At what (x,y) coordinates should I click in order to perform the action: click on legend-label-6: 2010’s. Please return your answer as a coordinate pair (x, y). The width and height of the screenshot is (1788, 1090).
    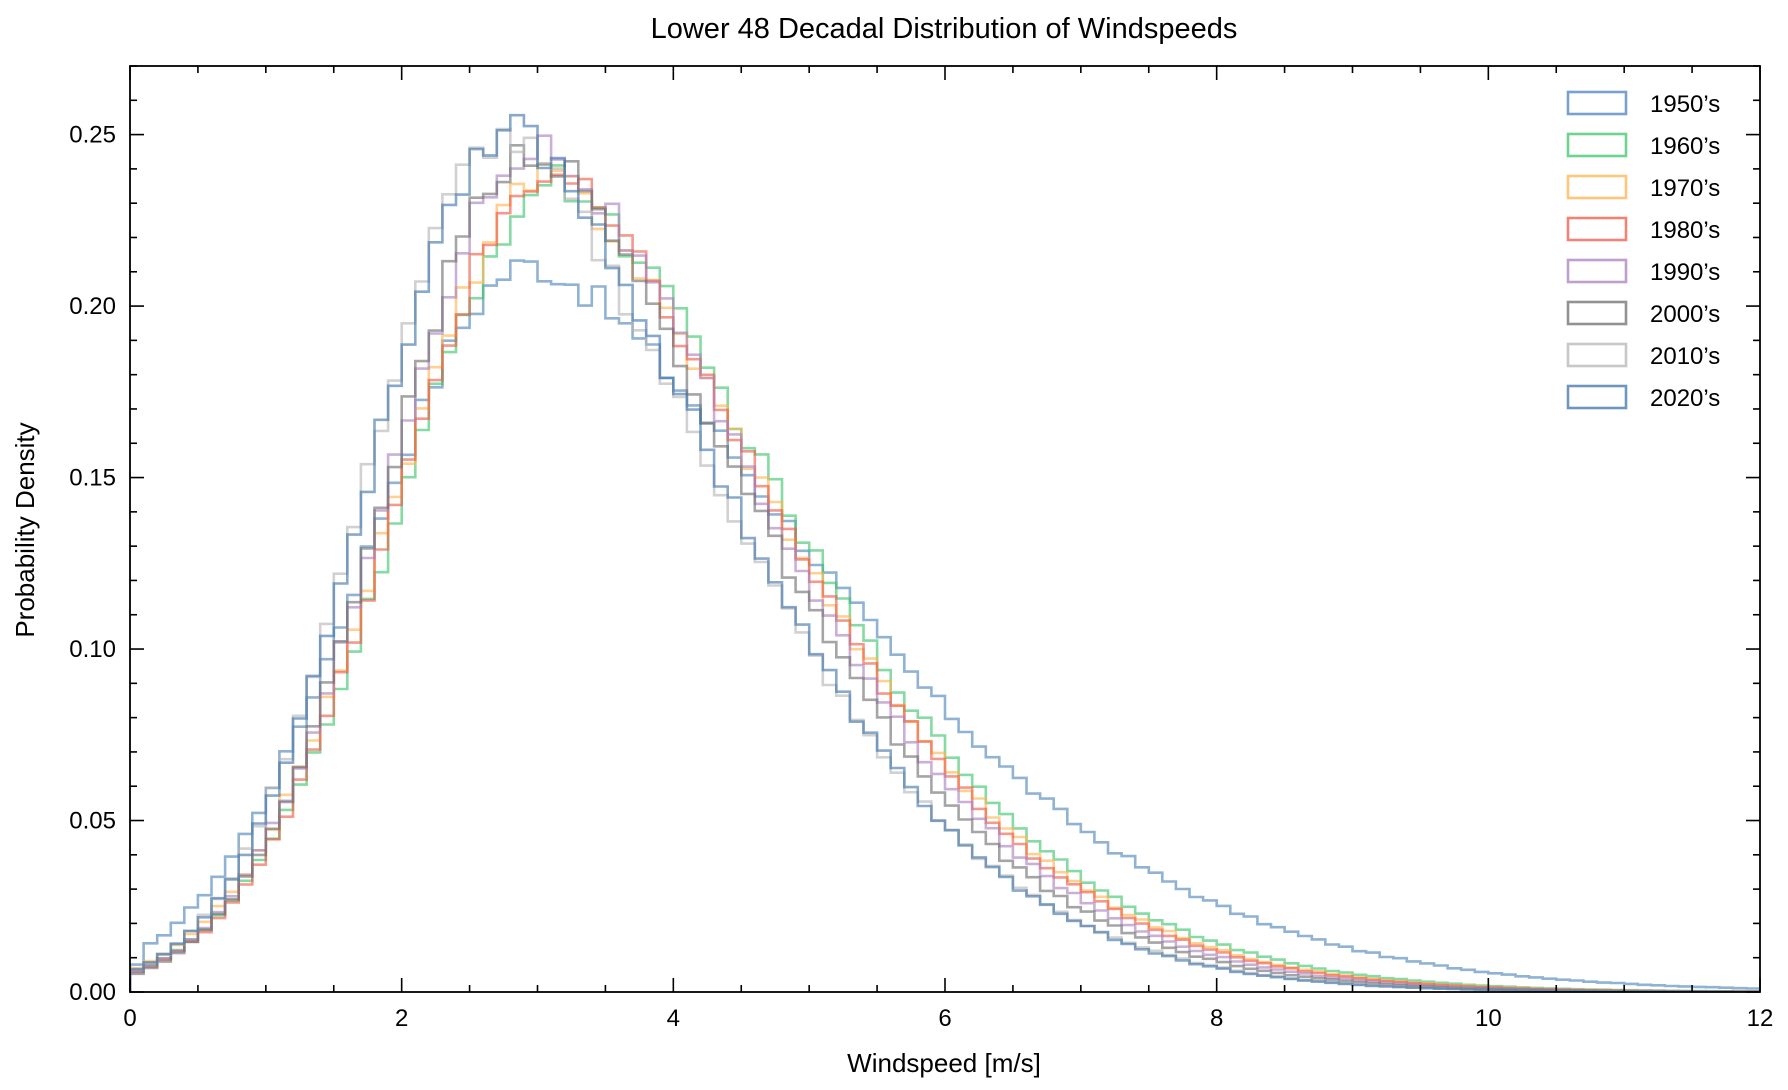
    Looking at the image, I should click on (1685, 356).